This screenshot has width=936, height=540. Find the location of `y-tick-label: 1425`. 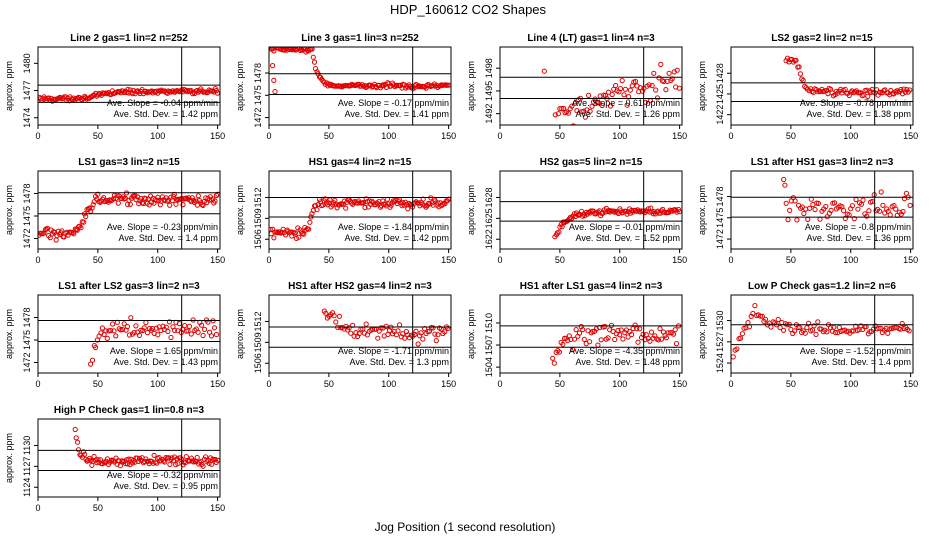

y-tick-label: 1425 is located at coordinates (720, 94).